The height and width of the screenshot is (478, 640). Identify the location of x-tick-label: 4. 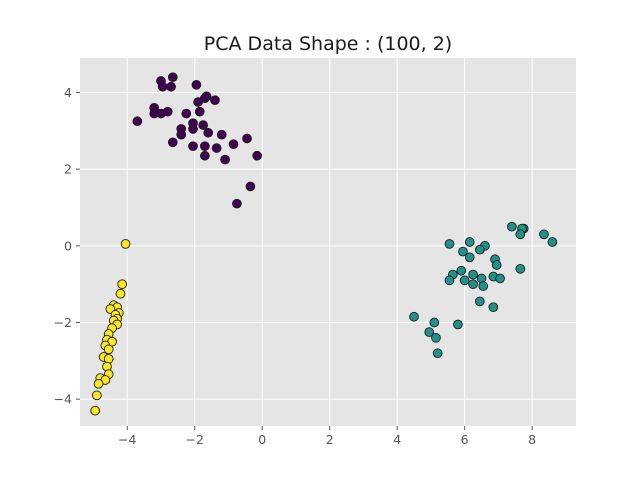
(397, 439).